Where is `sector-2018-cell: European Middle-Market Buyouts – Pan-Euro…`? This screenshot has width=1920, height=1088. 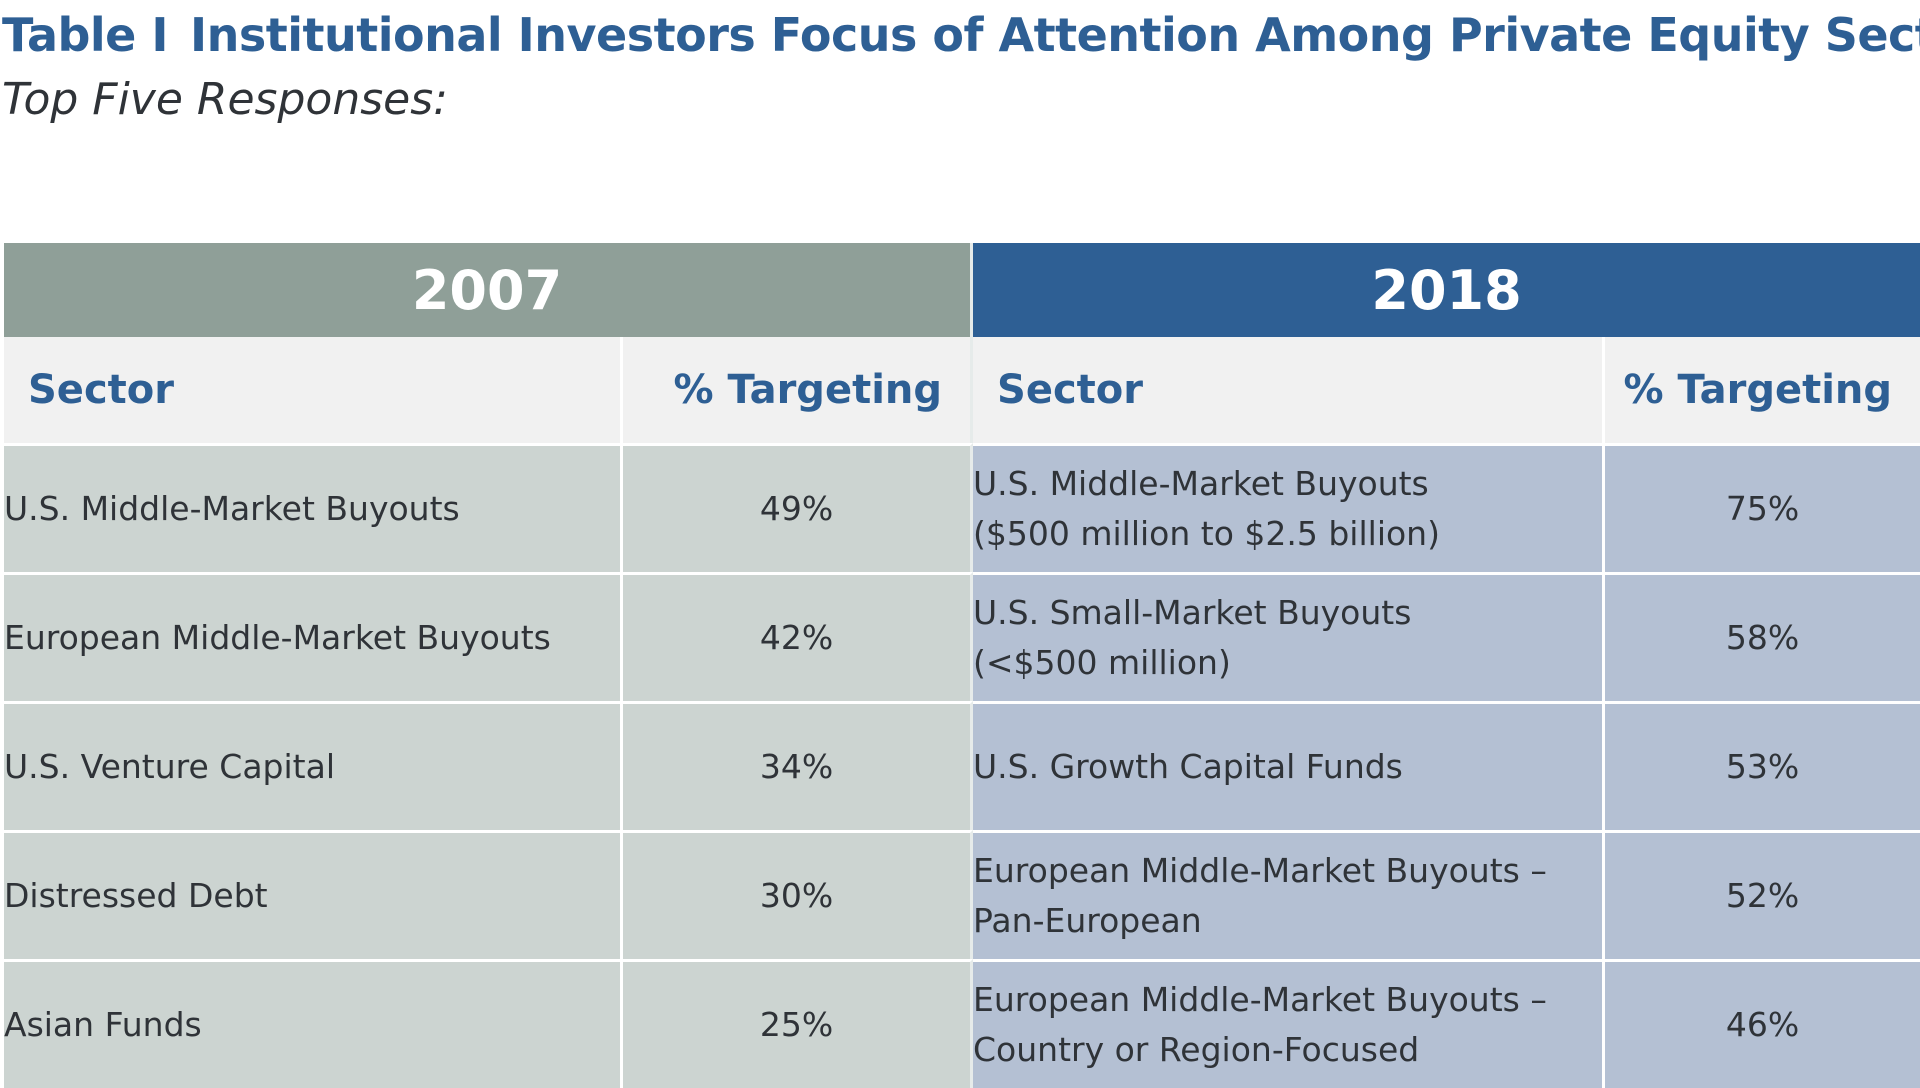 sector-2018-cell: European Middle-Market Buyouts – Pan-Euro… is located at coordinates (1289, 894).